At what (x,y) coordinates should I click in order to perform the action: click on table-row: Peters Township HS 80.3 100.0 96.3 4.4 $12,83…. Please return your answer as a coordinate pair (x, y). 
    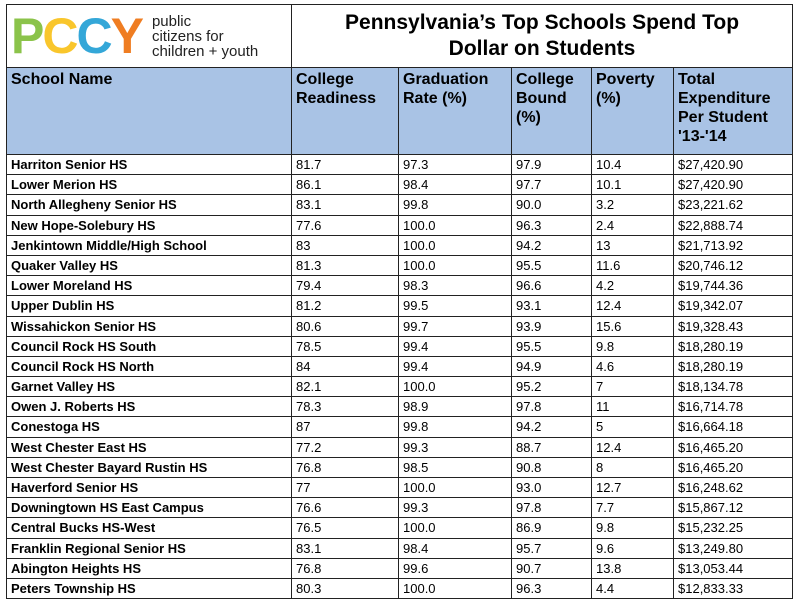
    Looking at the image, I should click on (400, 588).